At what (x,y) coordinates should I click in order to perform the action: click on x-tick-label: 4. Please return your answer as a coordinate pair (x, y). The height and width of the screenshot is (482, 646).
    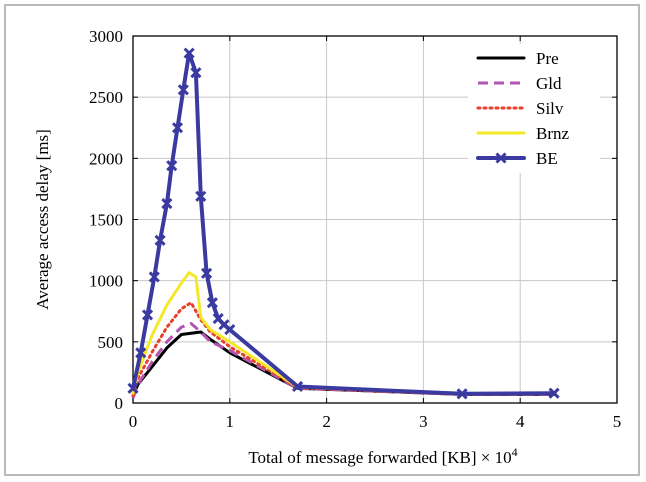
    Looking at the image, I should click on (520, 421).